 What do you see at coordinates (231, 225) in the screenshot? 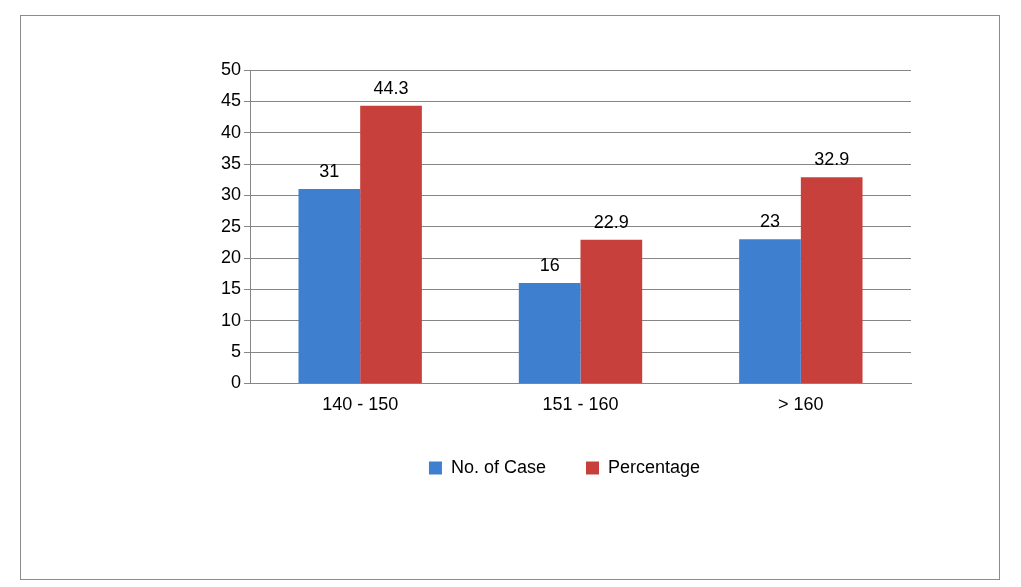
I see `y-tick-label: 25` at bounding box center [231, 225].